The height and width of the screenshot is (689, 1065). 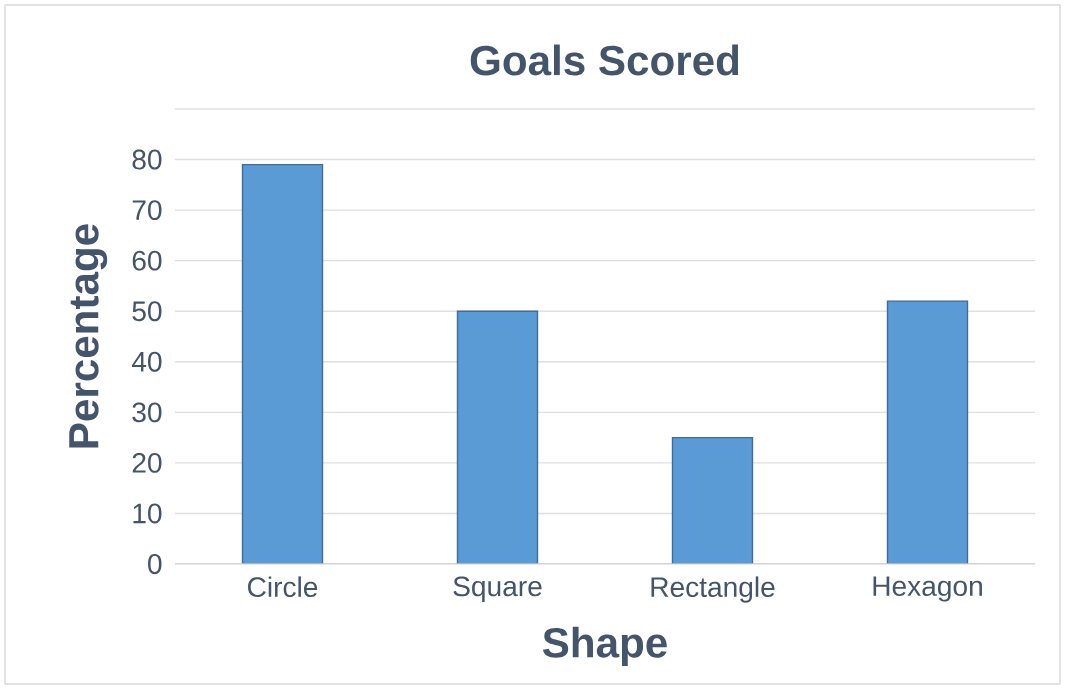 I want to click on x-tick-label: Circle, so click(x=283, y=587).